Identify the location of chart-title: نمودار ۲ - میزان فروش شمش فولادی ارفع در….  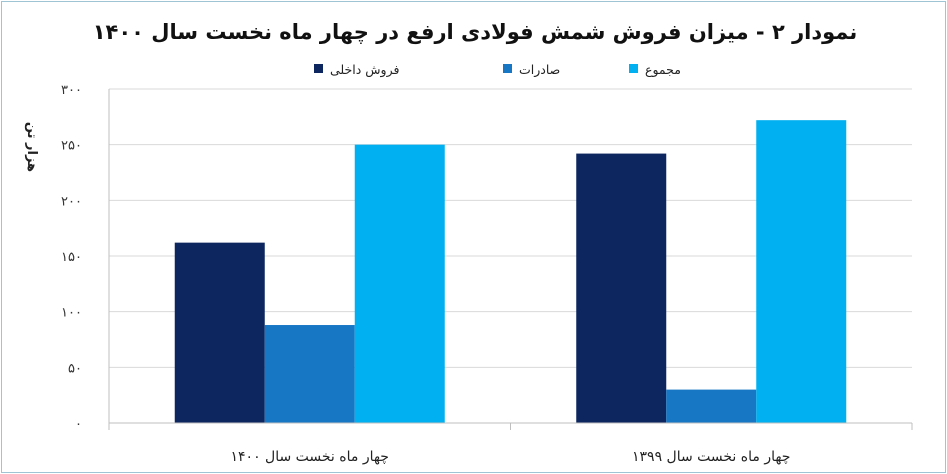
(475, 32).